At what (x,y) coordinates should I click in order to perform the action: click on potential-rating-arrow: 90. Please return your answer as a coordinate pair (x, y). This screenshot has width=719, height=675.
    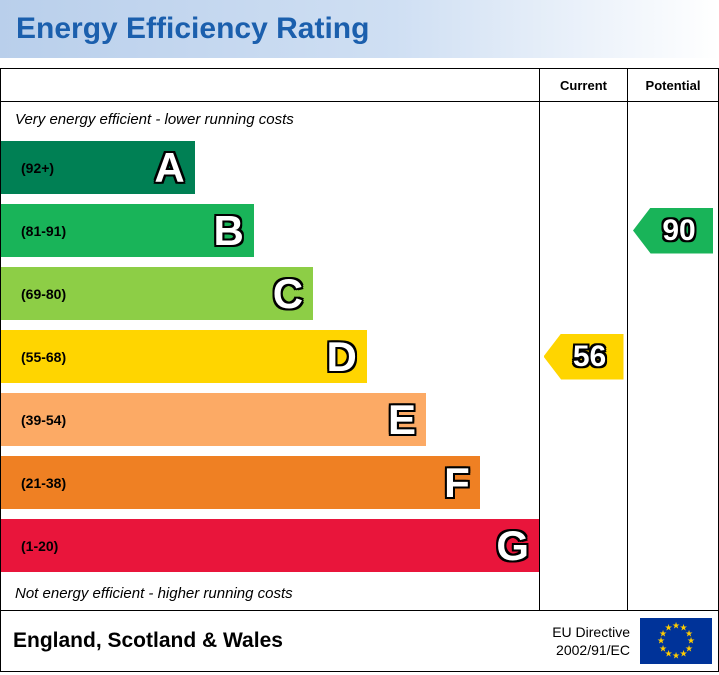
    Looking at the image, I should click on (673, 230).